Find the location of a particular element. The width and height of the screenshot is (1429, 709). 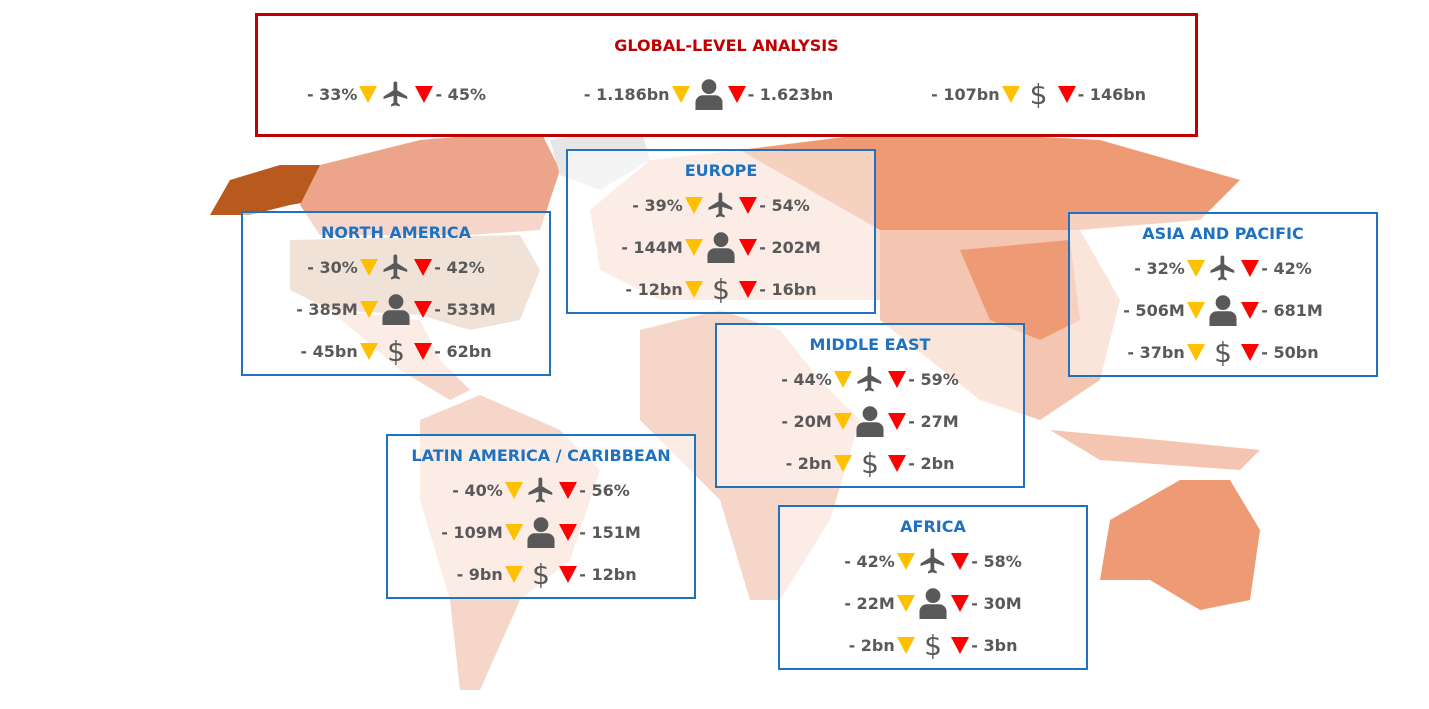

revenue-high: - 12bn is located at coordinates (608, 574).